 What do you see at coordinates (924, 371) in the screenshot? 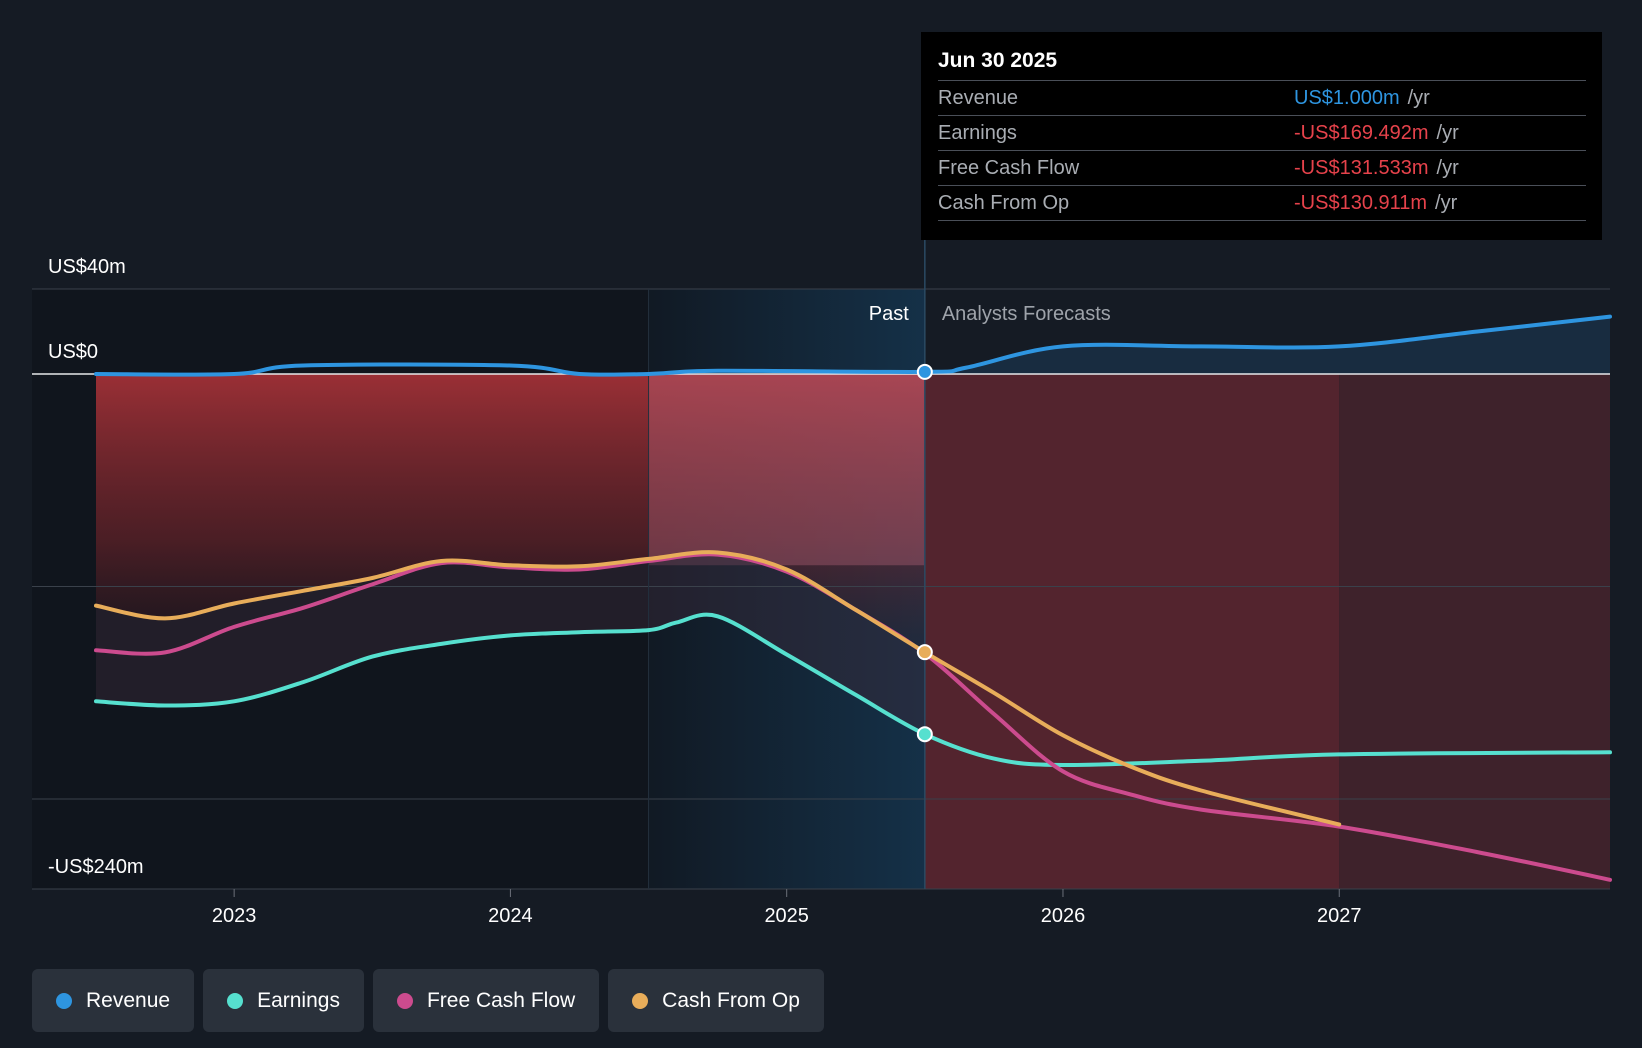
I see `marker-revenue` at bounding box center [924, 371].